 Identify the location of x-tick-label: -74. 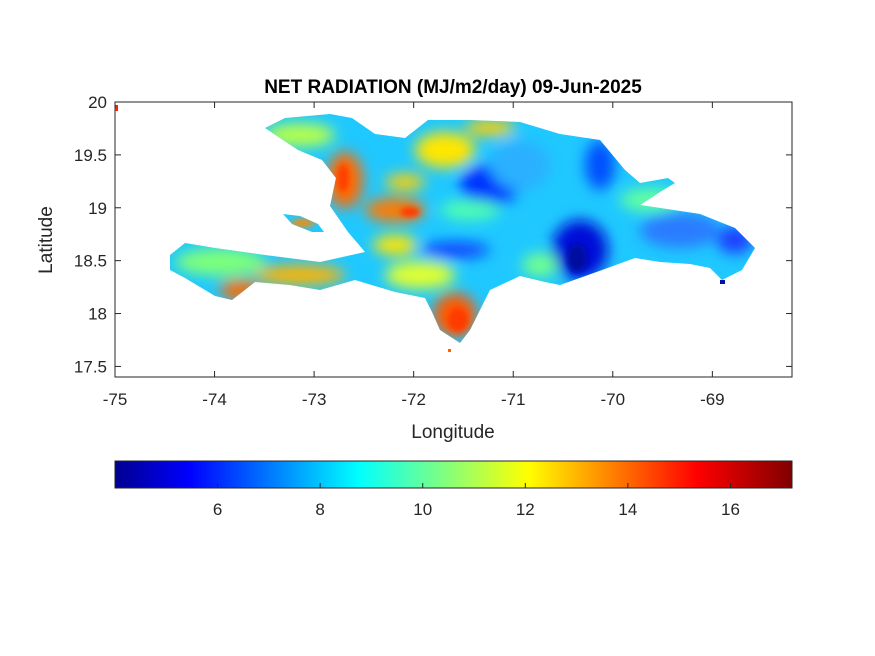
(214, 399).